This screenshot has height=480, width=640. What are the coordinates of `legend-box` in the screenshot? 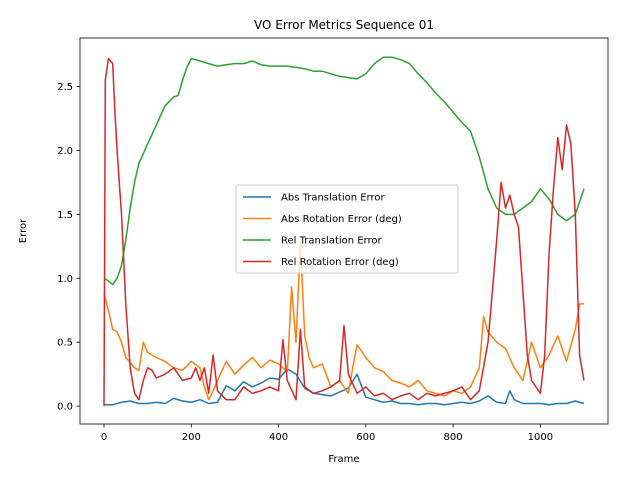 It's located at (347, 229).